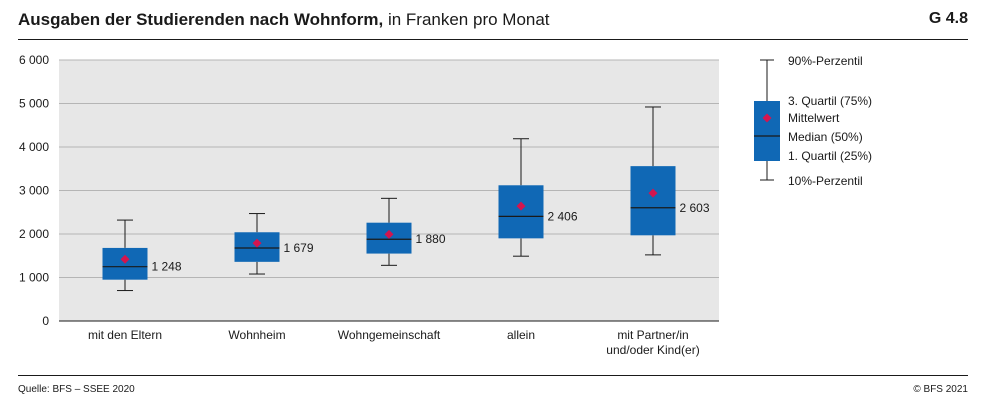 This screenshot has width=987, height=408. What do you see at coordinates (76, 389) in the screenshot?
I see `source-note: Quelle: BFS – SSEE 2020` at bounding box center [76, 389].